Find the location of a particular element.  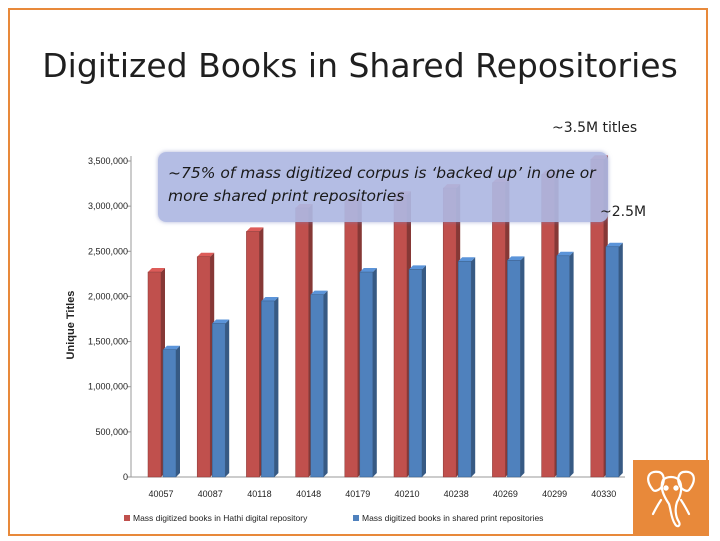

slide-title: Digitized Books in Shared Repositories is located at coordinates (360, 65).